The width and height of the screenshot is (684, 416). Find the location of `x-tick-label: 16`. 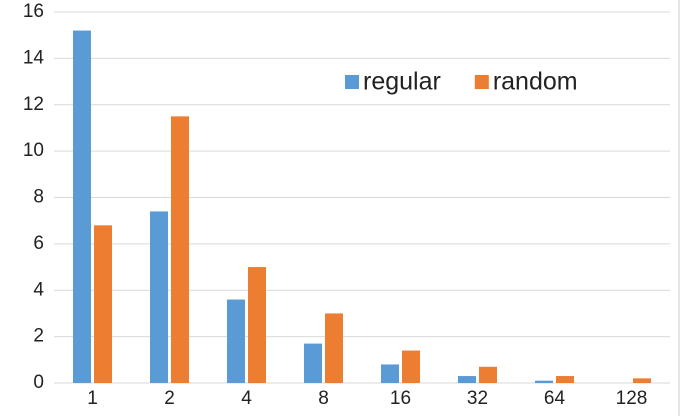

x-tick-label: 16 is located at coordinates (400, 398).